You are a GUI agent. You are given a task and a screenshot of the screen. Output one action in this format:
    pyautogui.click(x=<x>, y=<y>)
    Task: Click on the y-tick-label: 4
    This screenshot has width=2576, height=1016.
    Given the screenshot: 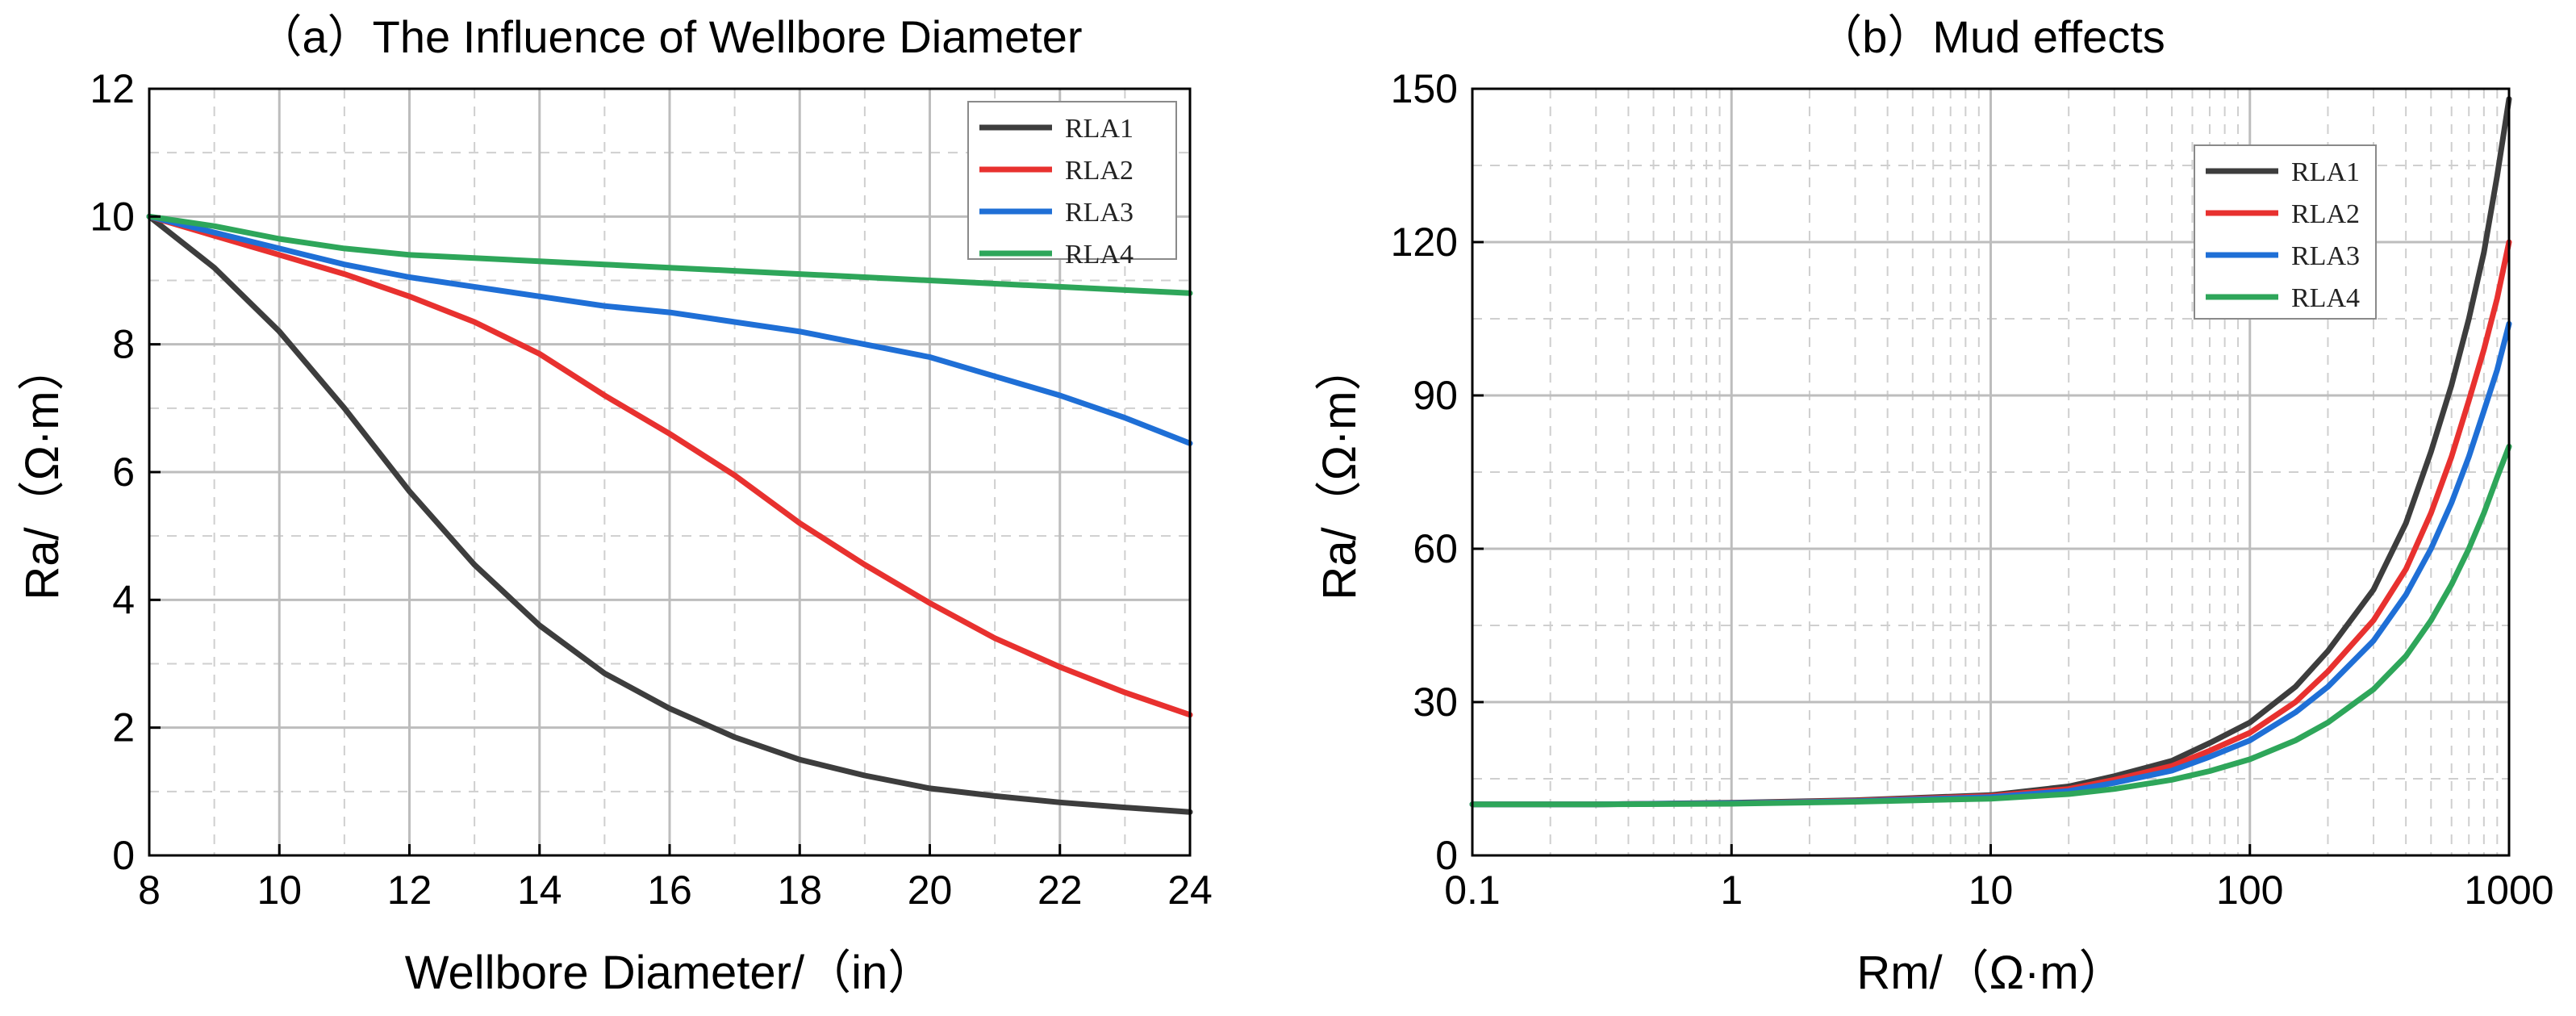 What is the action you would take?
    pyautogui.click(x=123, y=599)
    